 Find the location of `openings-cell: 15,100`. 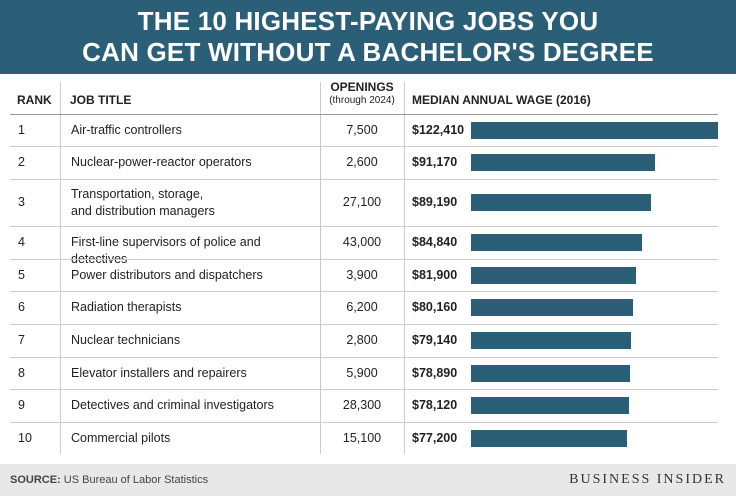

openings-cell: 15,100 is located at coordinates (362, 438).